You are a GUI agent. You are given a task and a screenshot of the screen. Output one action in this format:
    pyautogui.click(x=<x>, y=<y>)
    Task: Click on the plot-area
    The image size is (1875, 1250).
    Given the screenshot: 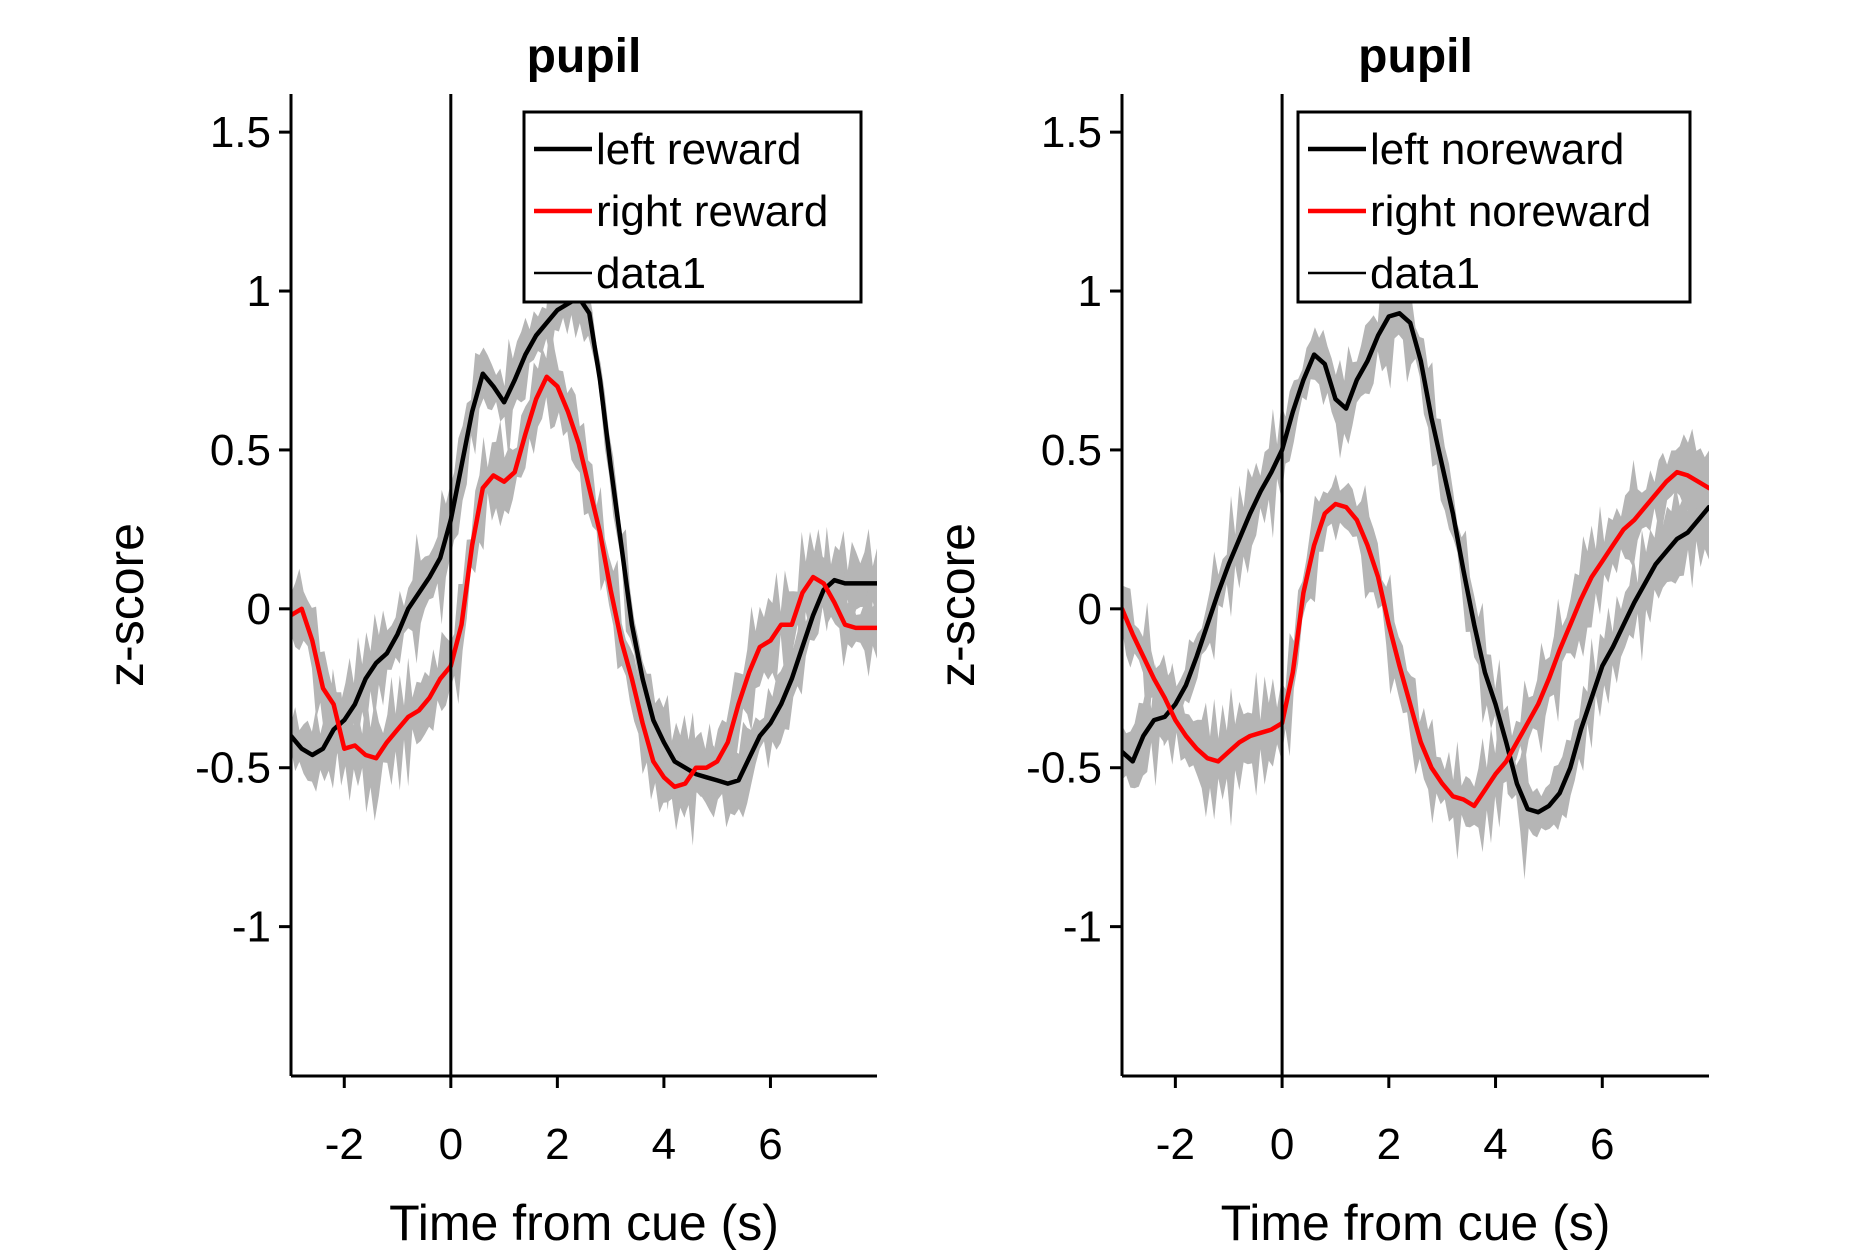 What is the action you would take?
    pyautogui.click(x=584, y=553)
    